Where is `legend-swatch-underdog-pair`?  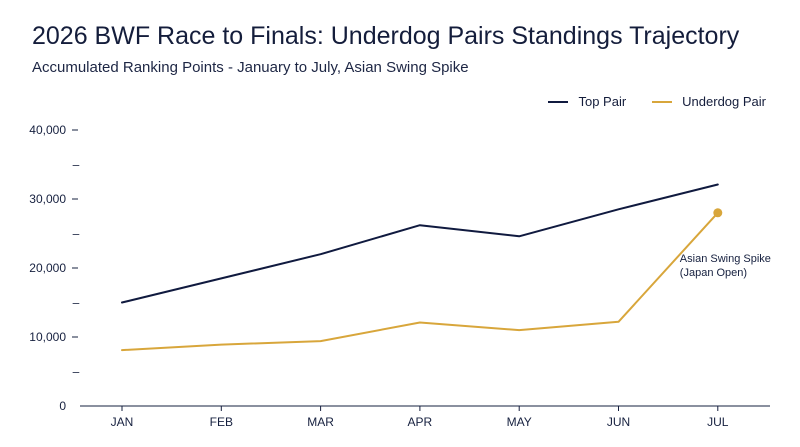 legend-swatch-underdog-pair is located at coordinates (662, 101).